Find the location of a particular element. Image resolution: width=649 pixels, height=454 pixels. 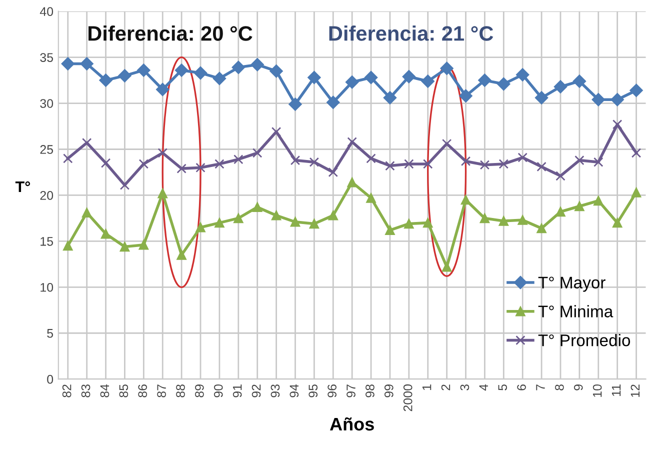

x-tick-label: 3 is located at coordinates (465, 387).